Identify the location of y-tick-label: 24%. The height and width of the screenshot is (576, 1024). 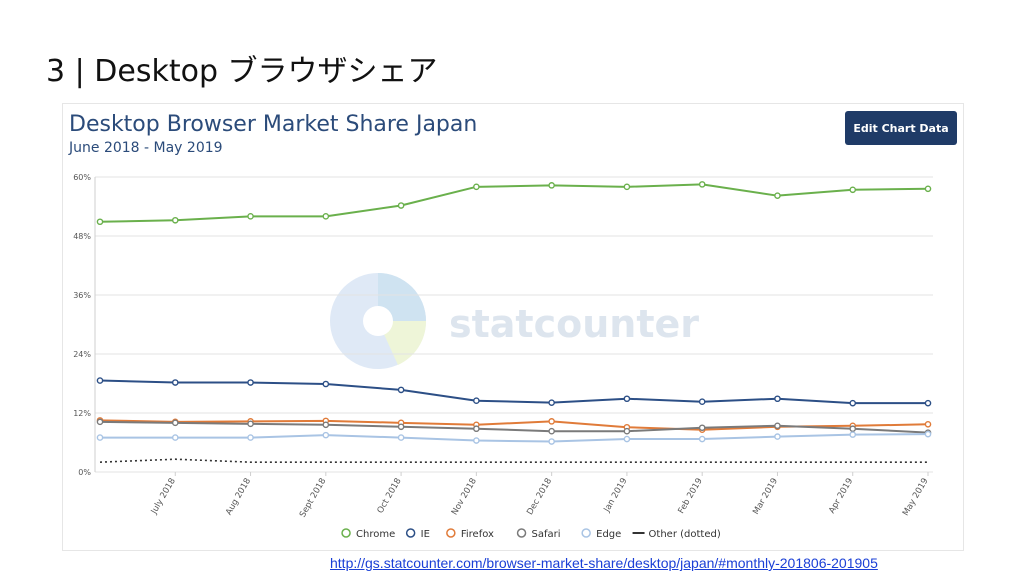
(82, 354).